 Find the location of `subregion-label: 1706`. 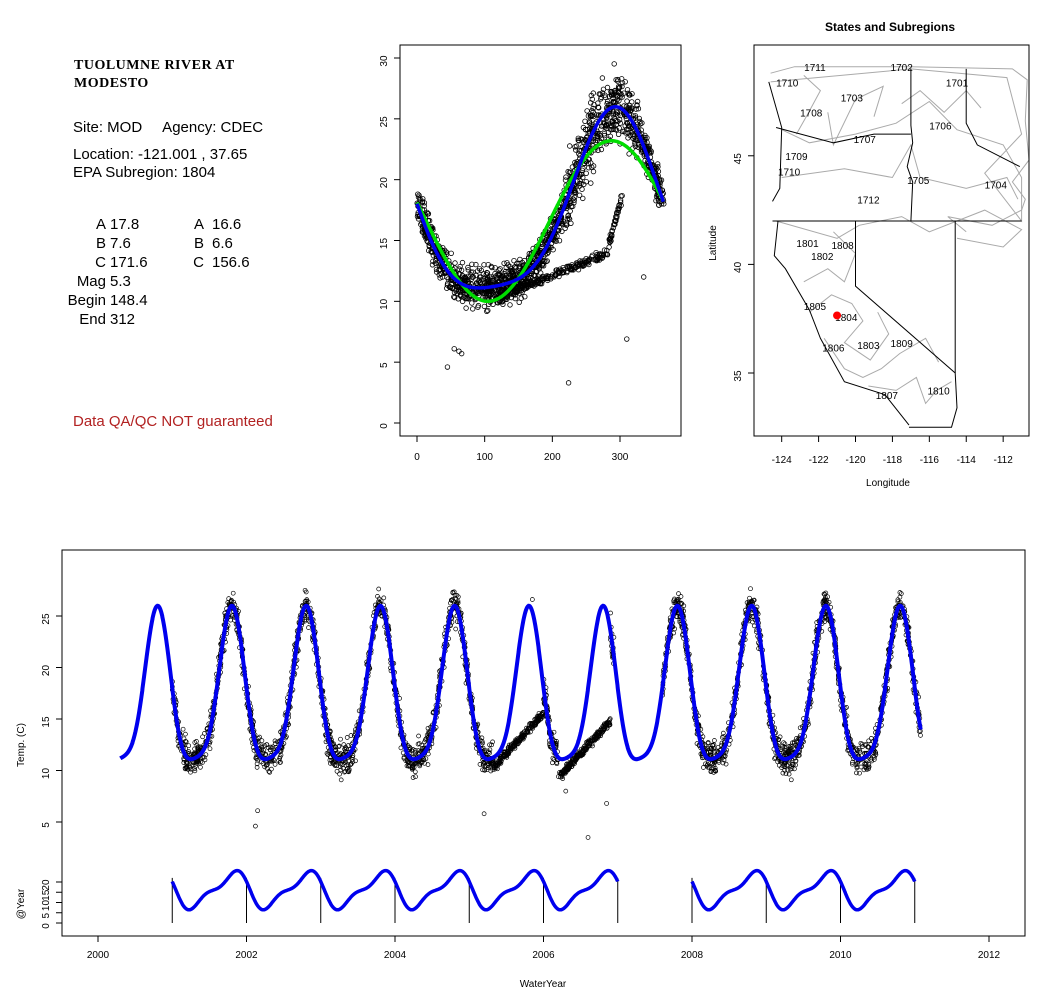

subregion-label: 1706 is located at coordinates (940, 127).